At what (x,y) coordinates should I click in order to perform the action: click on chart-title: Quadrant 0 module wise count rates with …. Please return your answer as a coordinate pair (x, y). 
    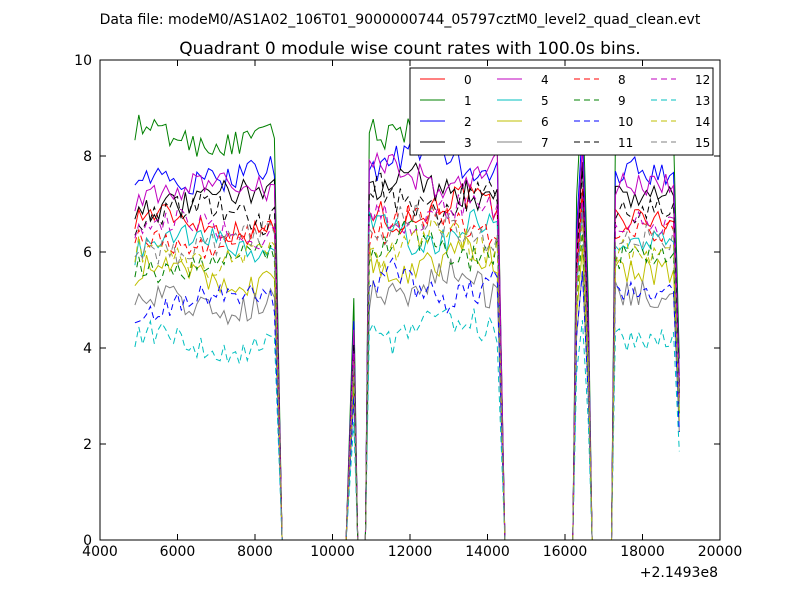
    Looking at the image, I should click on (409, 49).